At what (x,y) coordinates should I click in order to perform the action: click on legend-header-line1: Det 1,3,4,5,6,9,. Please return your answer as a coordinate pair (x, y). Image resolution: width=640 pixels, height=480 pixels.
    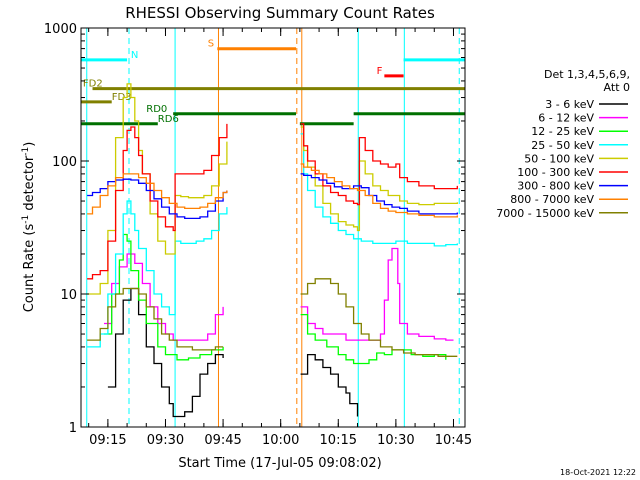
    Looking at the image, I should click on (587, 74).